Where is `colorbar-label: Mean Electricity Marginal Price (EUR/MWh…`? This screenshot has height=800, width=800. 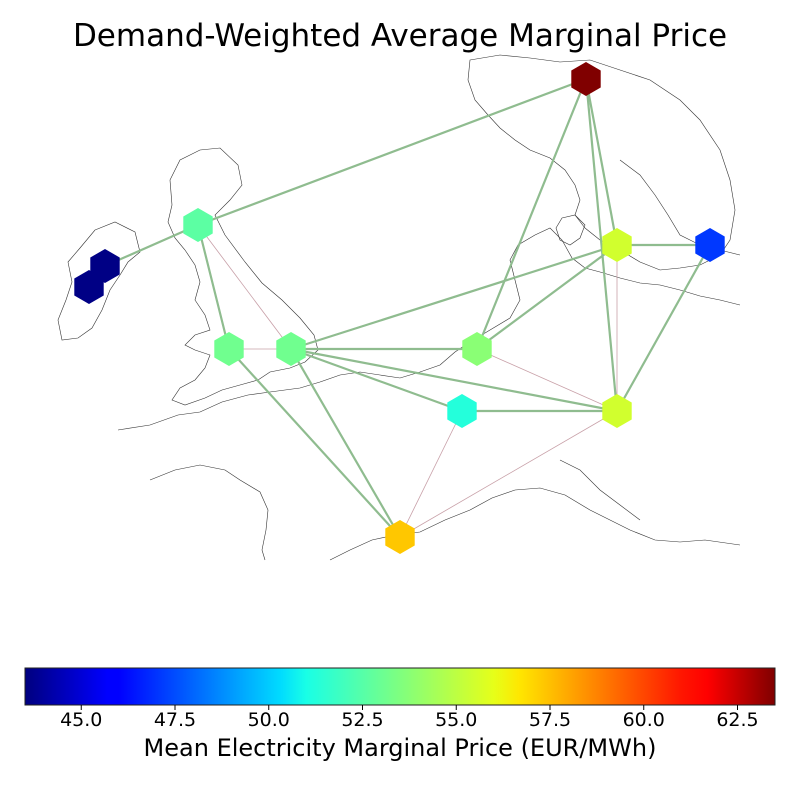
colorbar-label: Mean Electricity Marginal Price (EUR/MWh… is located at coordinates (400, 748).